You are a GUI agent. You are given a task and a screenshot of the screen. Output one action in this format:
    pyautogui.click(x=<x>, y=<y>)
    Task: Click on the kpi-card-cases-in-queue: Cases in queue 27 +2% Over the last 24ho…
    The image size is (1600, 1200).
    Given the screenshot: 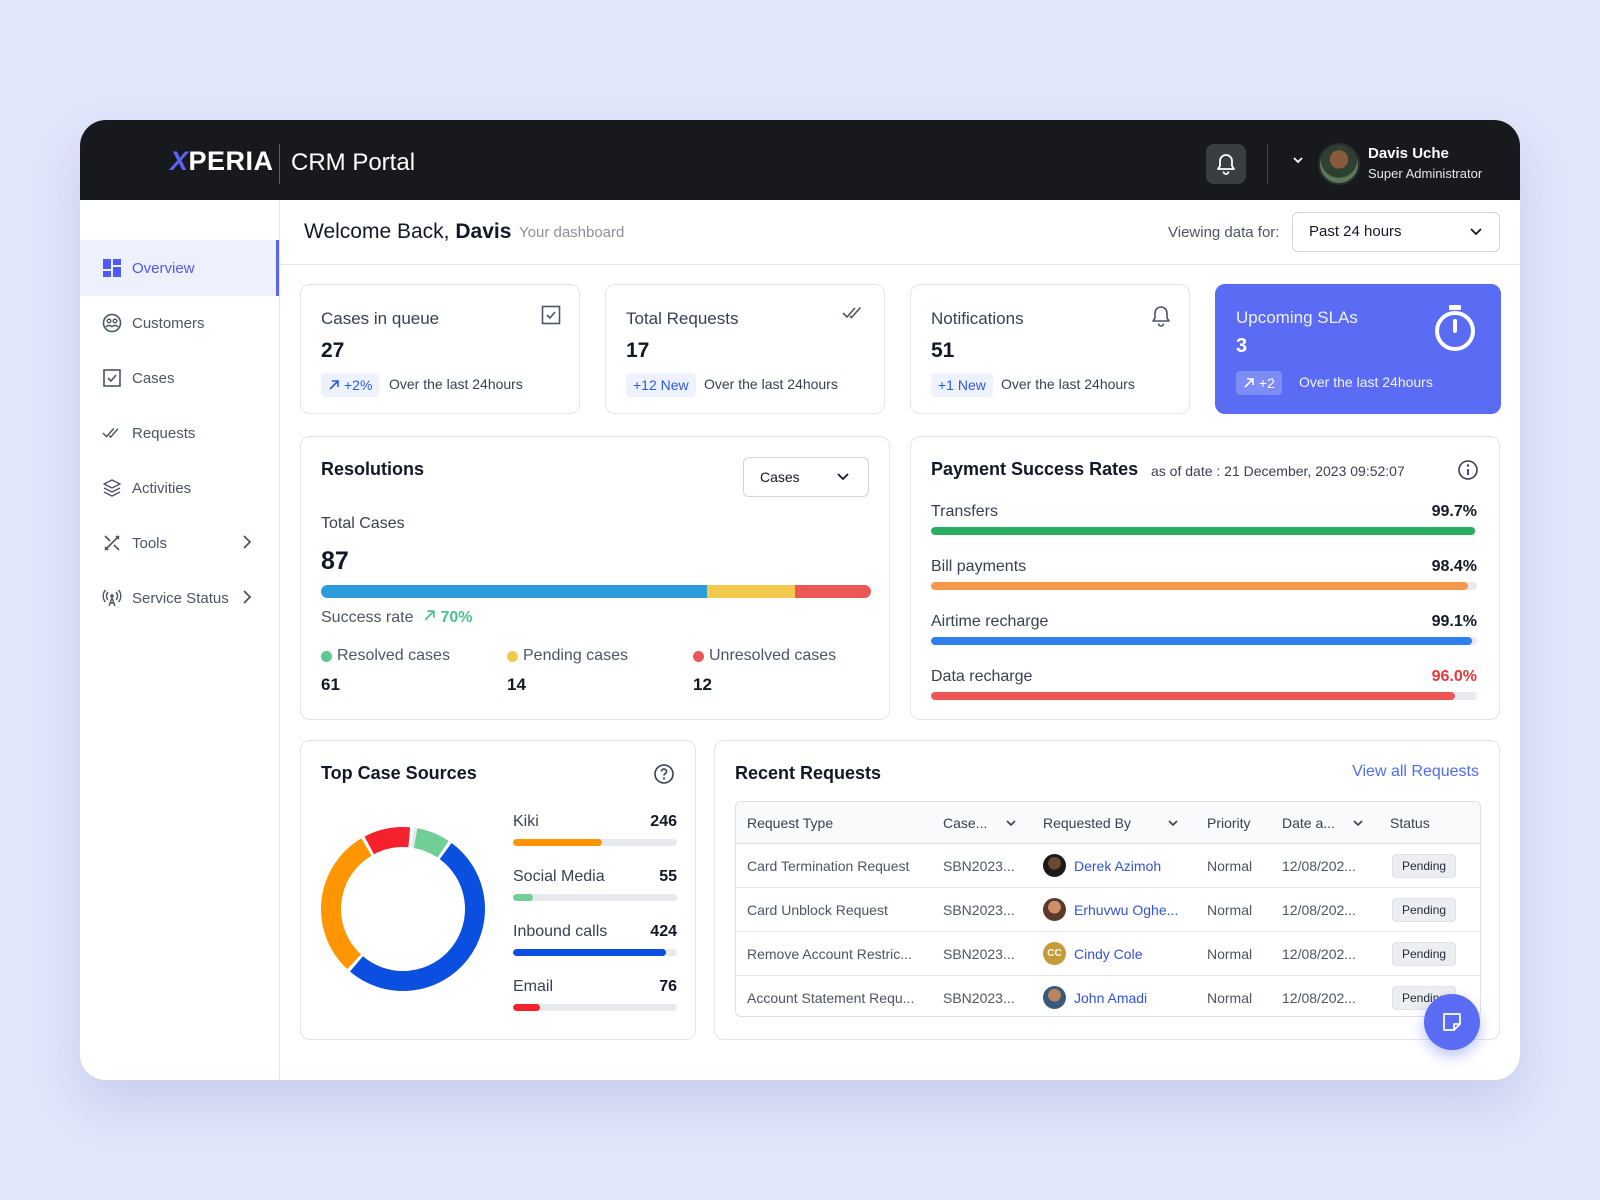 What is the action you would take?
    pyautogui.click(x=440, y=349)
    